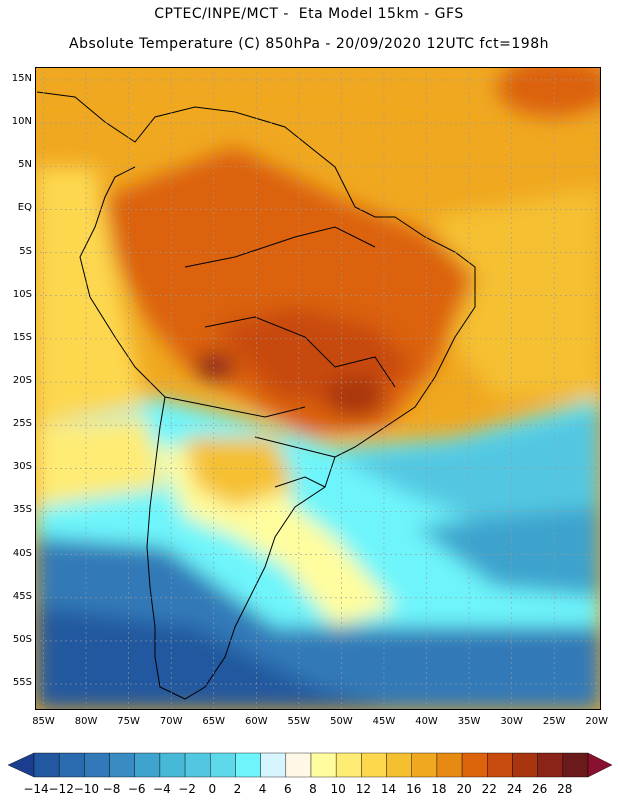  I want to click on colorbar-tick-label: −14, so click(36, 789).